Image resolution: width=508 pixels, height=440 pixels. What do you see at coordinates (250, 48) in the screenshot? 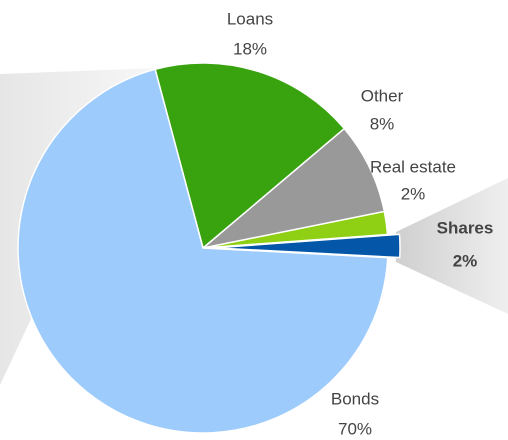
I see `slice-value-label: 18%` at bounding box center [250, 48].